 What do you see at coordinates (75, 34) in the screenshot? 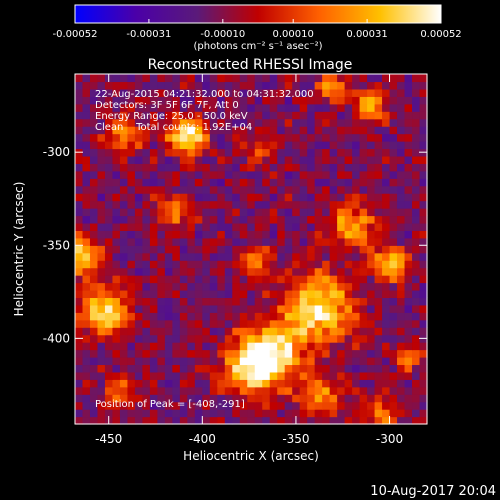
I see `colorbar-tick-label: -0.00052` at bounding box center [75, 34].